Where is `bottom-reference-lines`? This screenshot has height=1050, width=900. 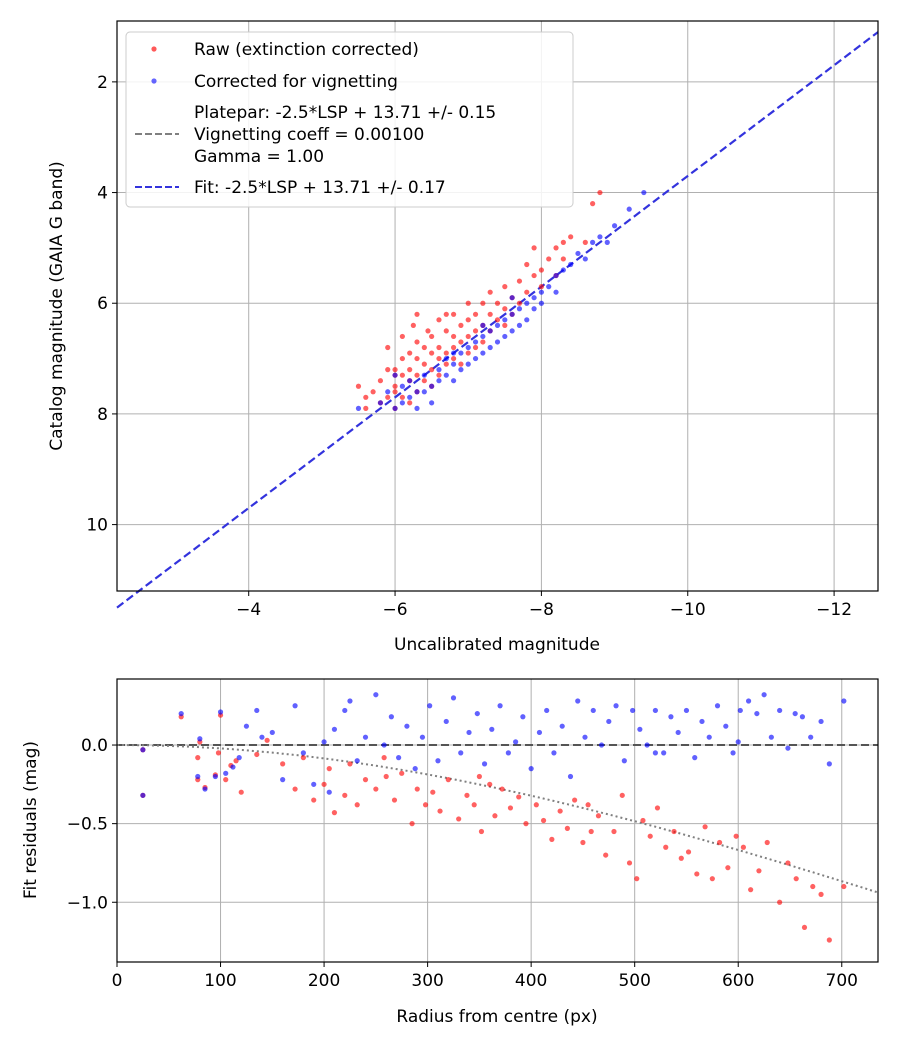
bottom-reference-lines is located at coordinates (498, 819).